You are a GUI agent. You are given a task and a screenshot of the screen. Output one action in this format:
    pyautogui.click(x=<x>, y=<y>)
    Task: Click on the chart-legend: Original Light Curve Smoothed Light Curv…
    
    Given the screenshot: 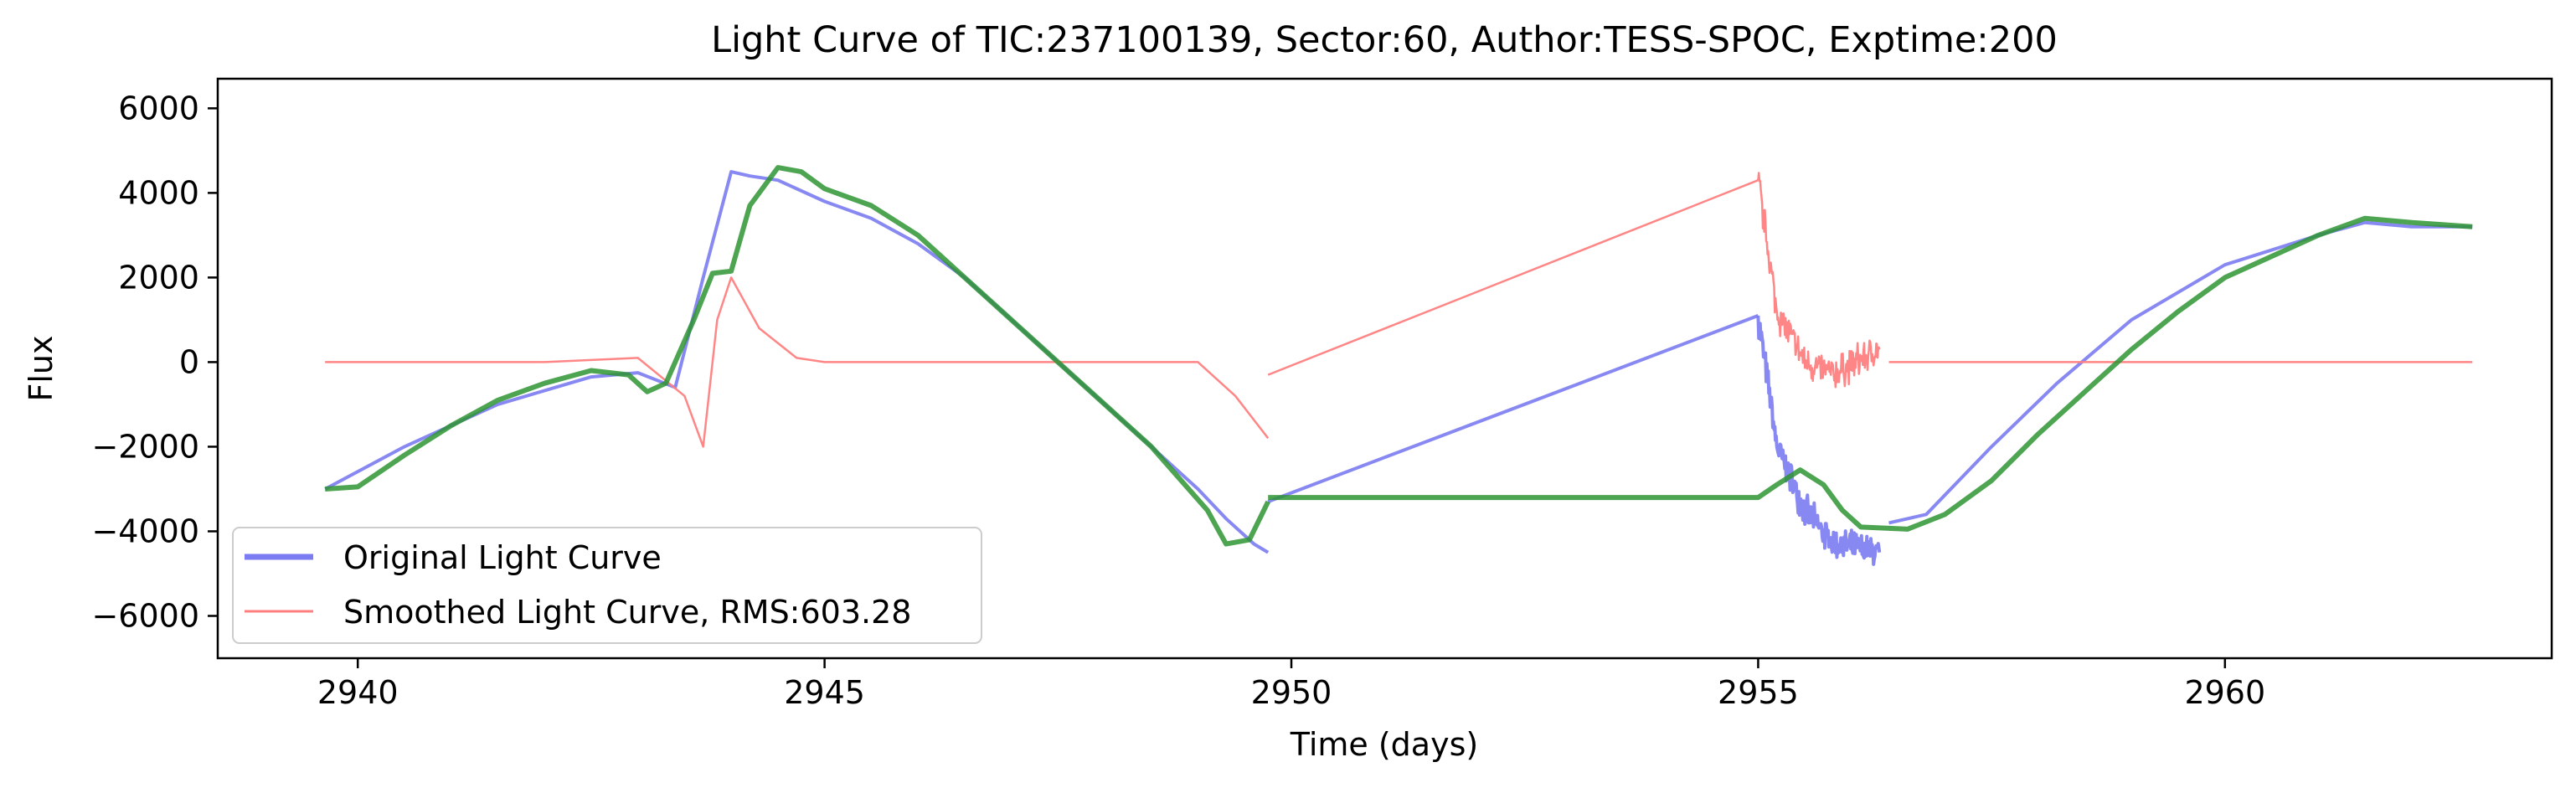 What is the action you would take?
    pyautogui.click(x=607, y=585)
    